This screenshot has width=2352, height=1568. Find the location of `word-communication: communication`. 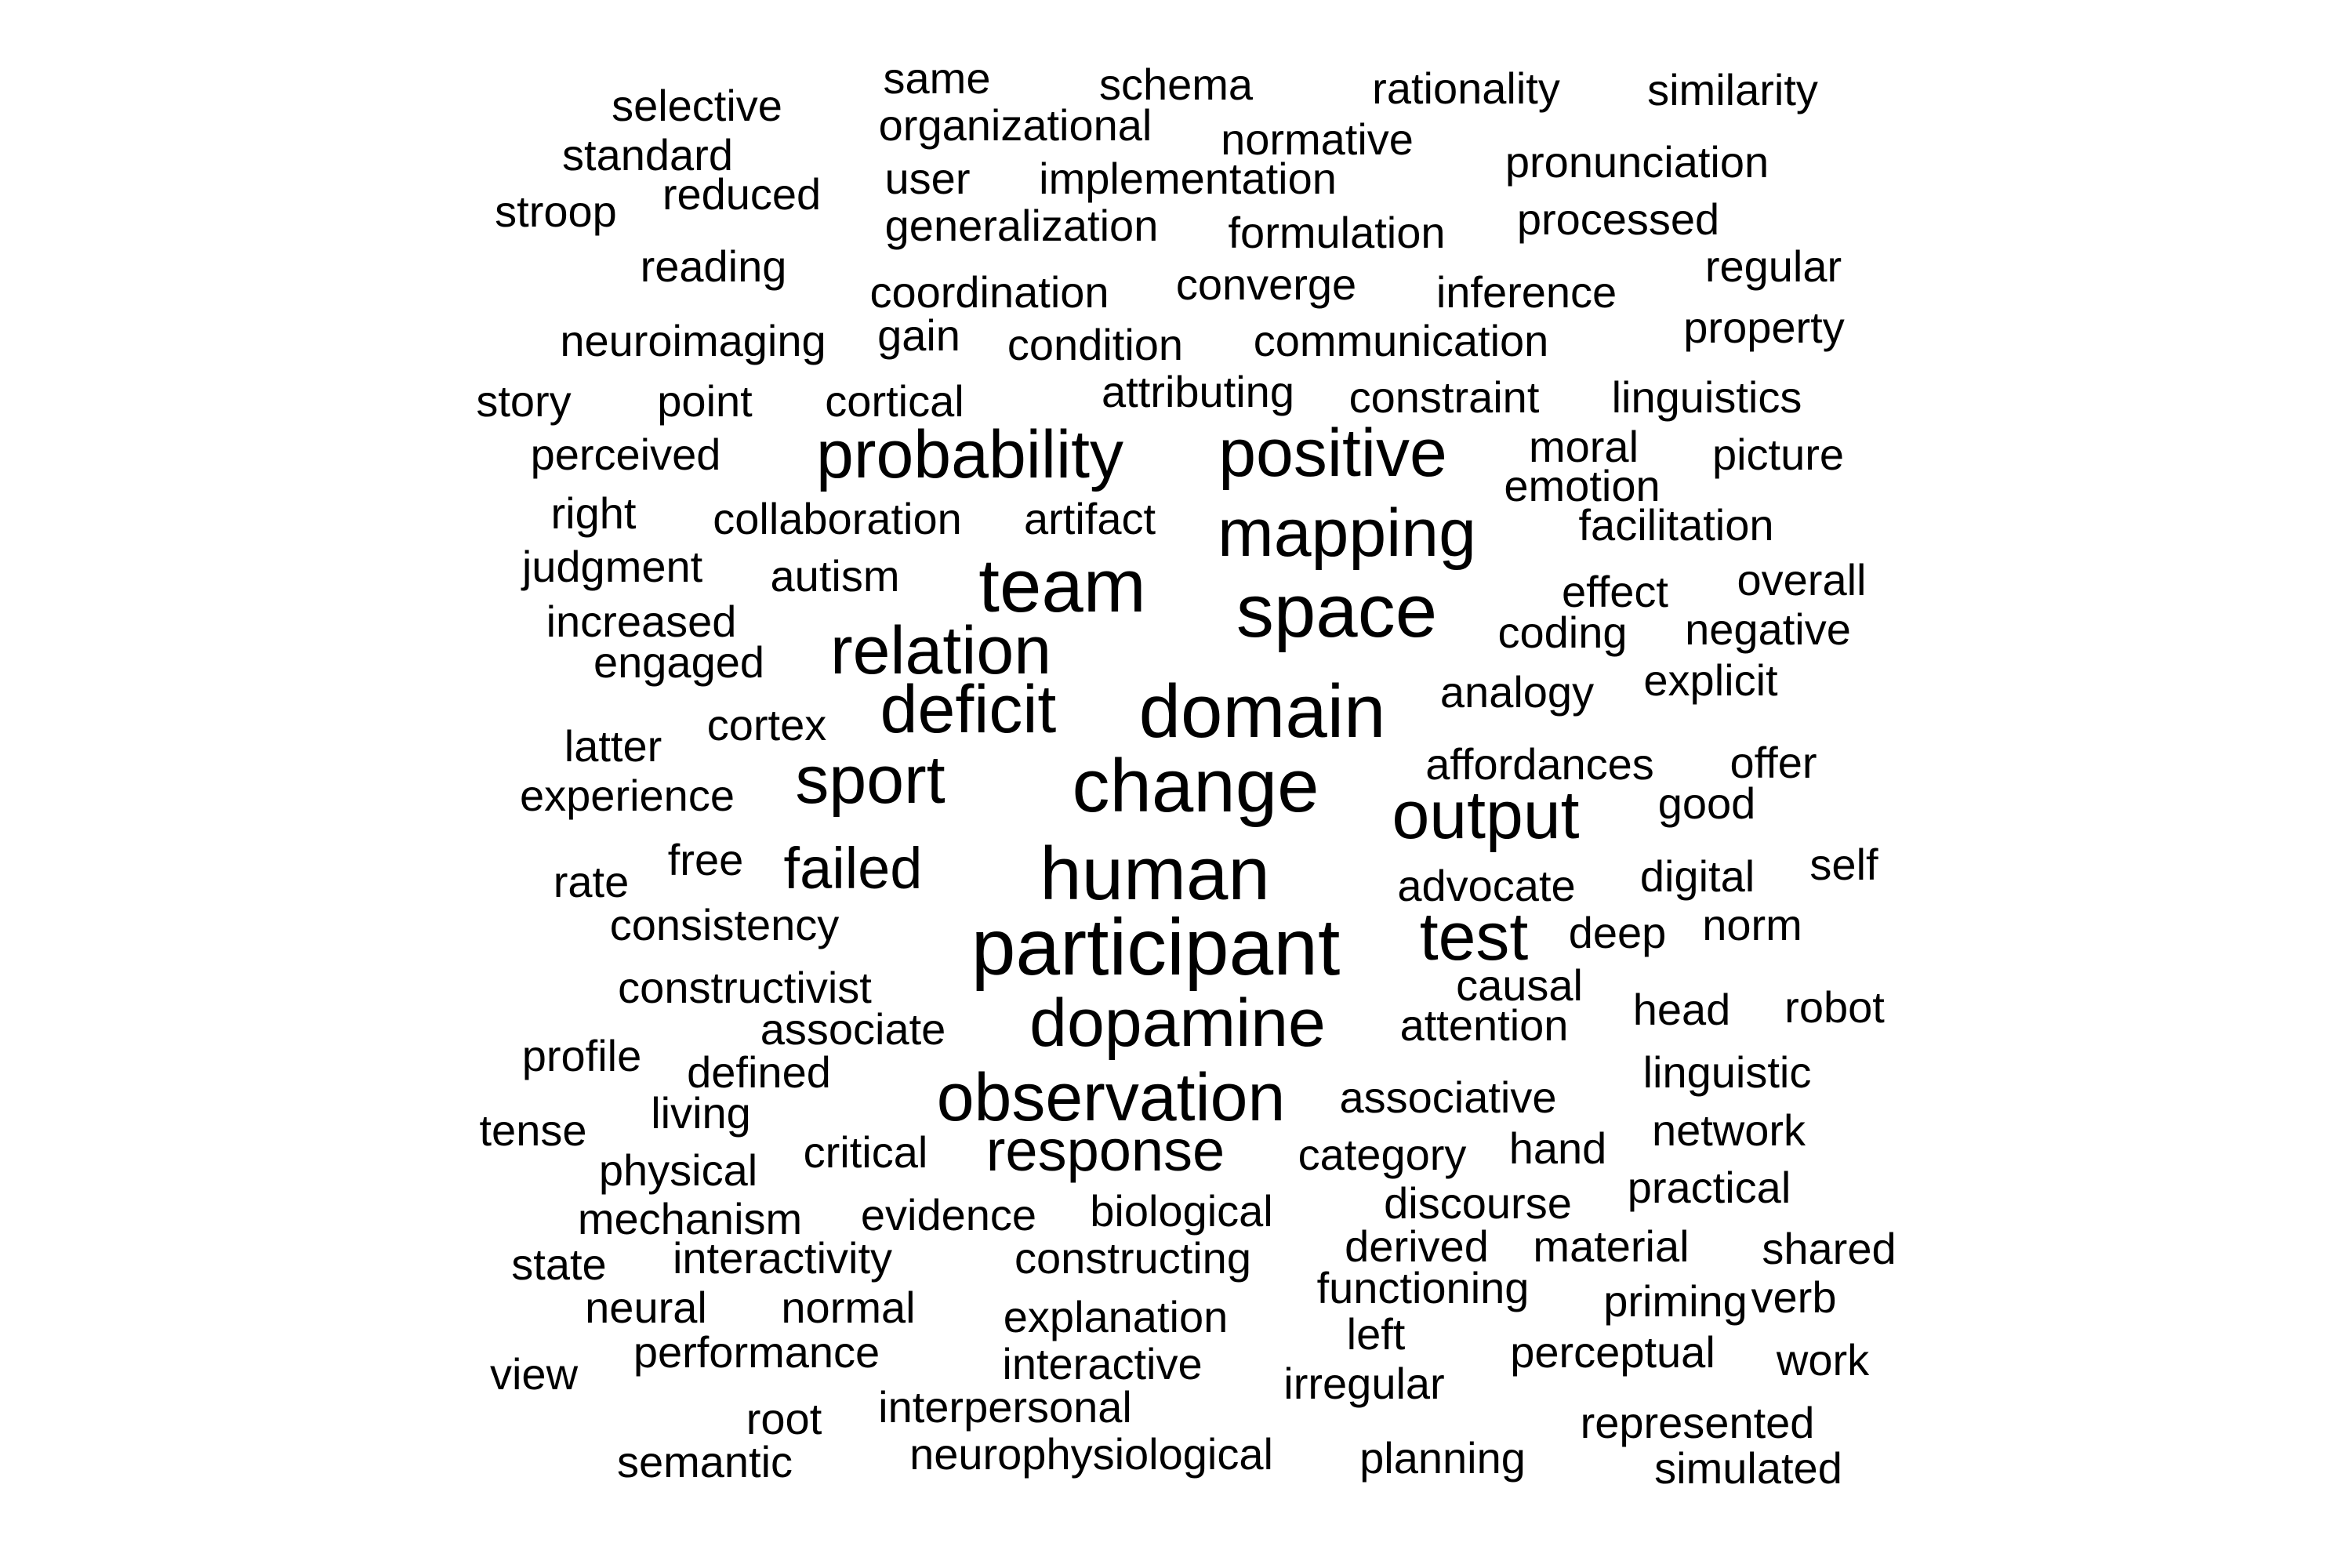

word-communication: communication is located at coordinates (1401, 340).